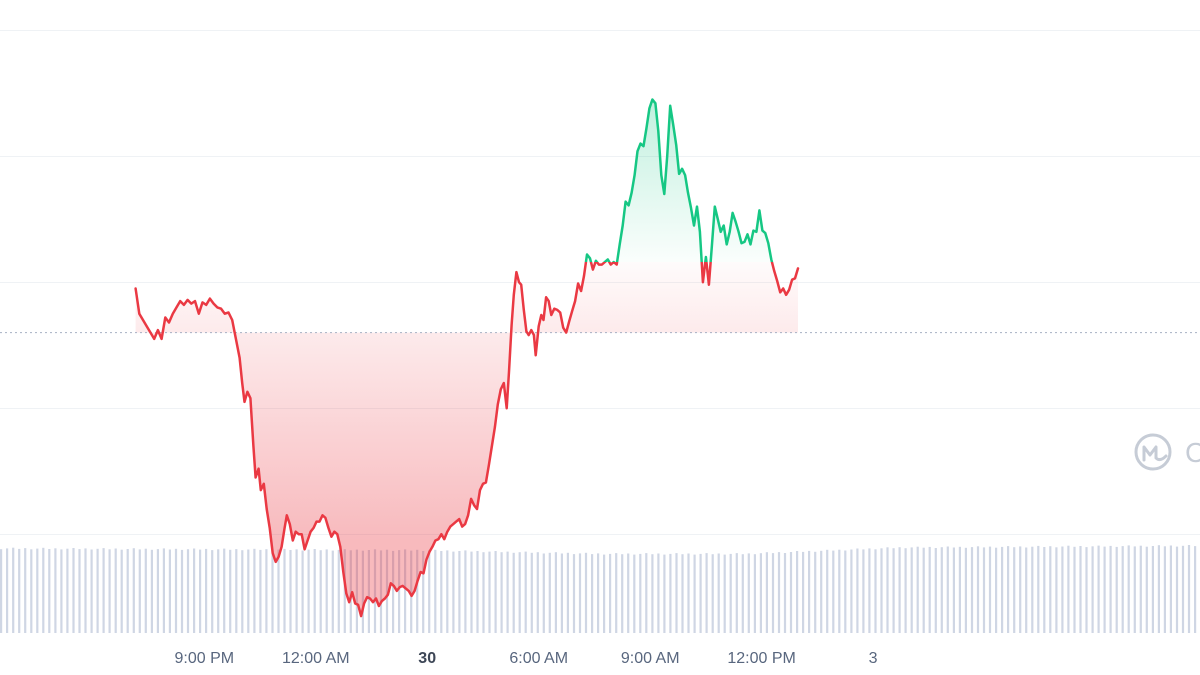 The image size is (1200, 675). Describe the element at coordinates (427, 658) in the screenshot. I see `x-tick-label: 30` at that location.